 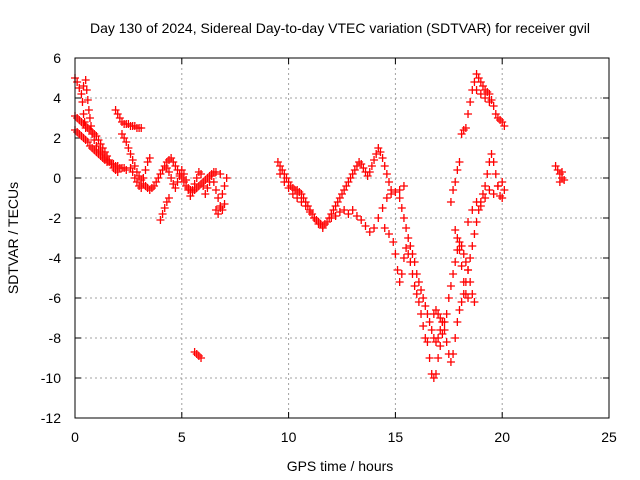 What do you see at coordinates (51, 378) in the screenshot?
I see `y-tick-label: -10` at bounding box center [51, 378].